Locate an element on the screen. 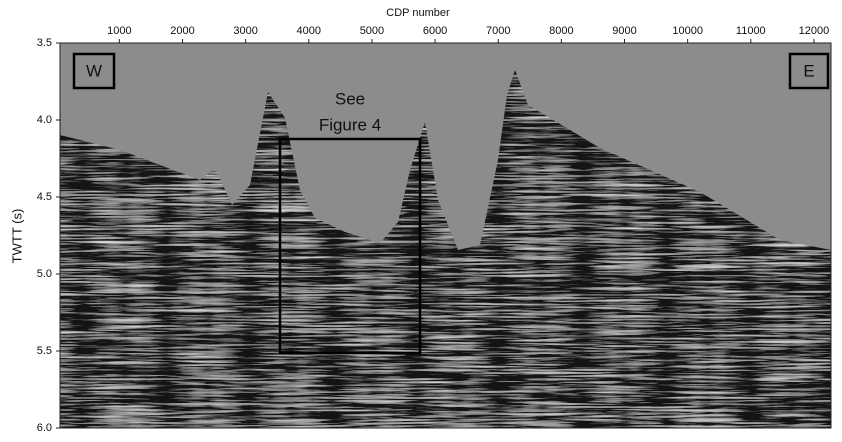 The height and width of the screenshot is (442, 842). y-tick-label: 4.0 is located at coordinates (44, 120).